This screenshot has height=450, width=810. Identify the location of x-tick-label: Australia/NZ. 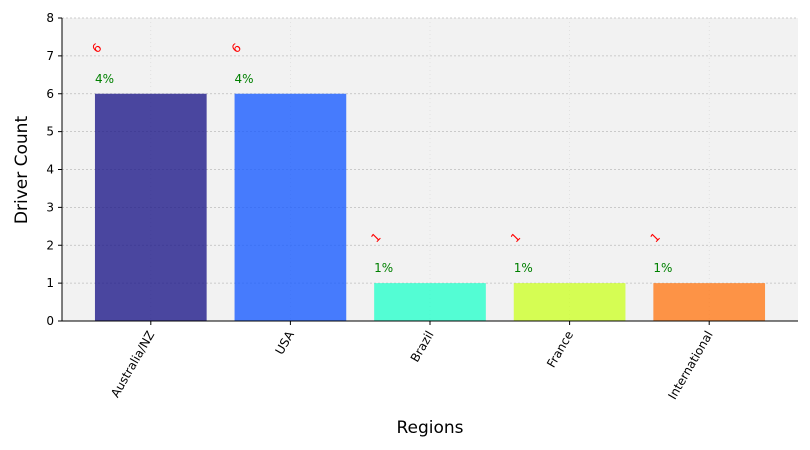
(132, 364).